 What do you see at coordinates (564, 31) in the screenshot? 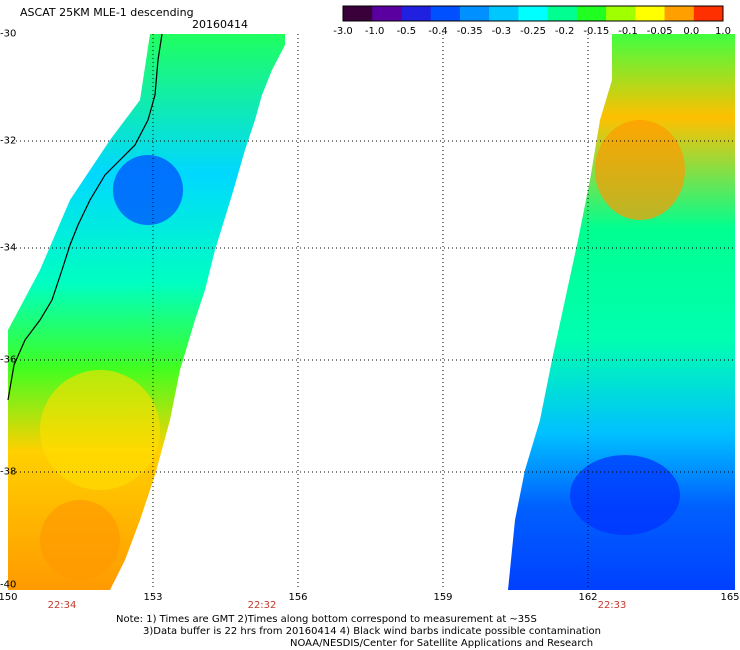
I see `colorbar-label: -0.2` at bounding box center [564, 31].